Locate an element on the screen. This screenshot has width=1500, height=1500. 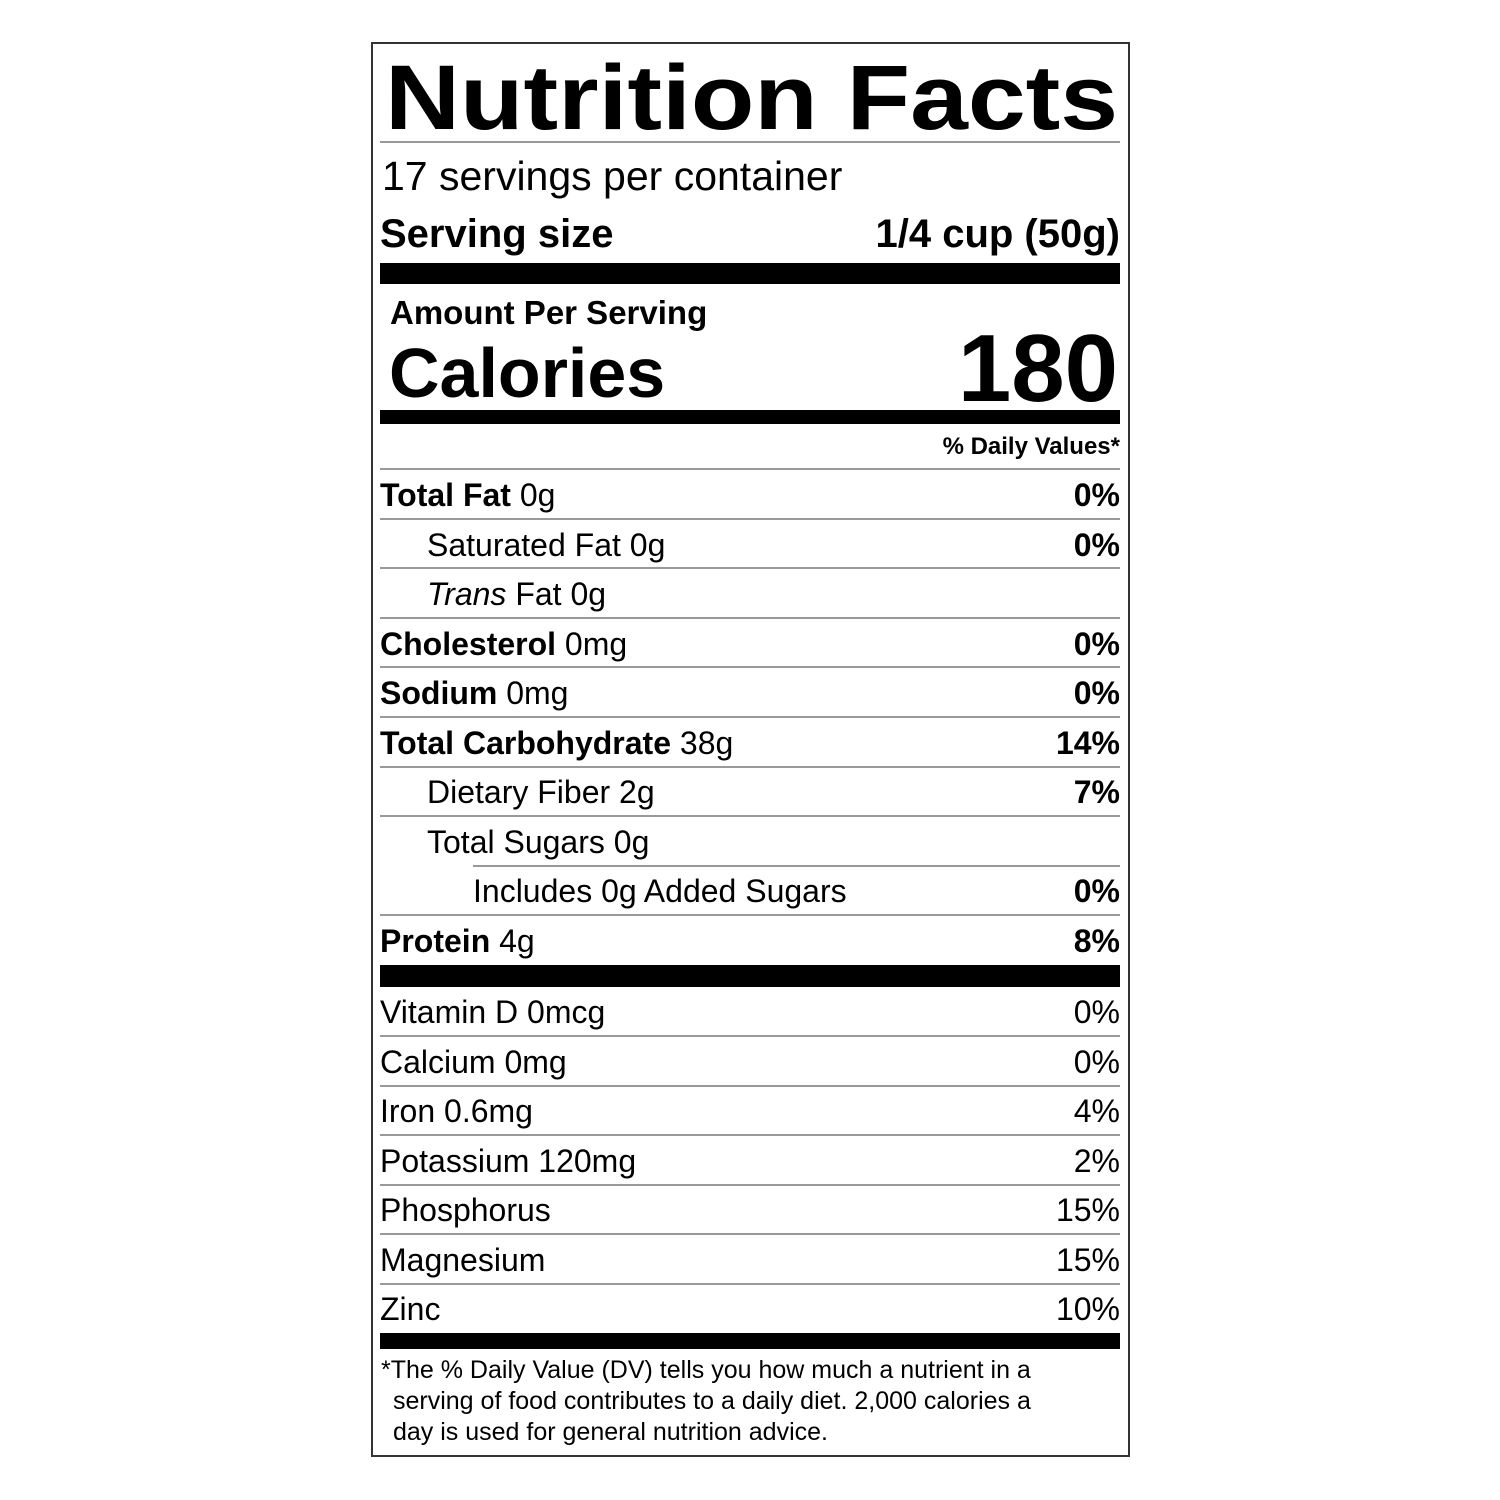
vitamin-row: Phosphorus 15% is located at coordinates (750, 1209).